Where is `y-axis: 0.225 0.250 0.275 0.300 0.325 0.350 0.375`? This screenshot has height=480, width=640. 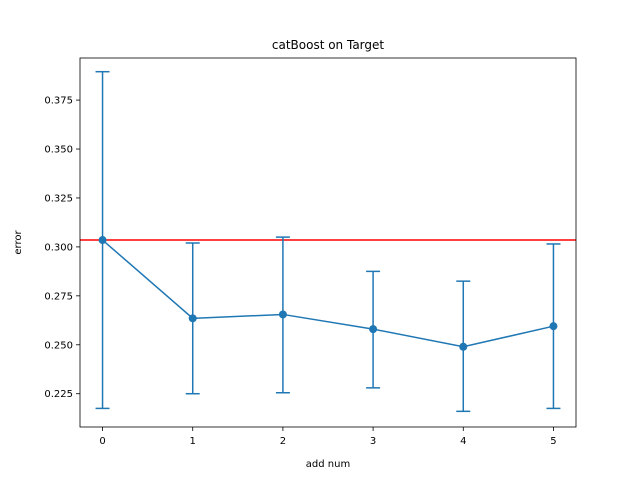 y-axis: 0.225 0.250 0.275 0.300 0.325 0.350 0.375 is located at coordinates (62, 248).